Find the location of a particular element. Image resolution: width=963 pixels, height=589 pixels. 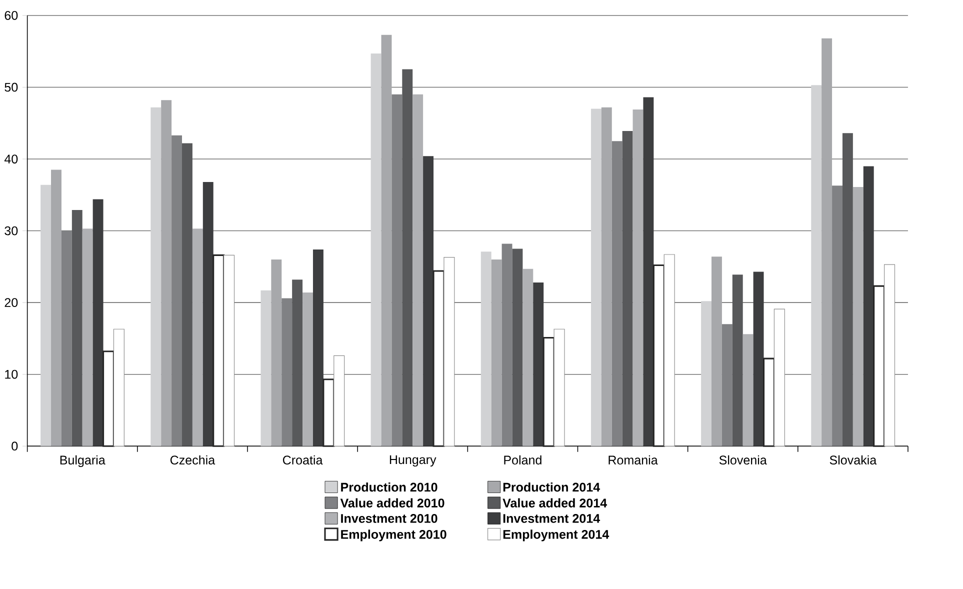

x-tick-label: Romania is located at coordinates (633, 459).